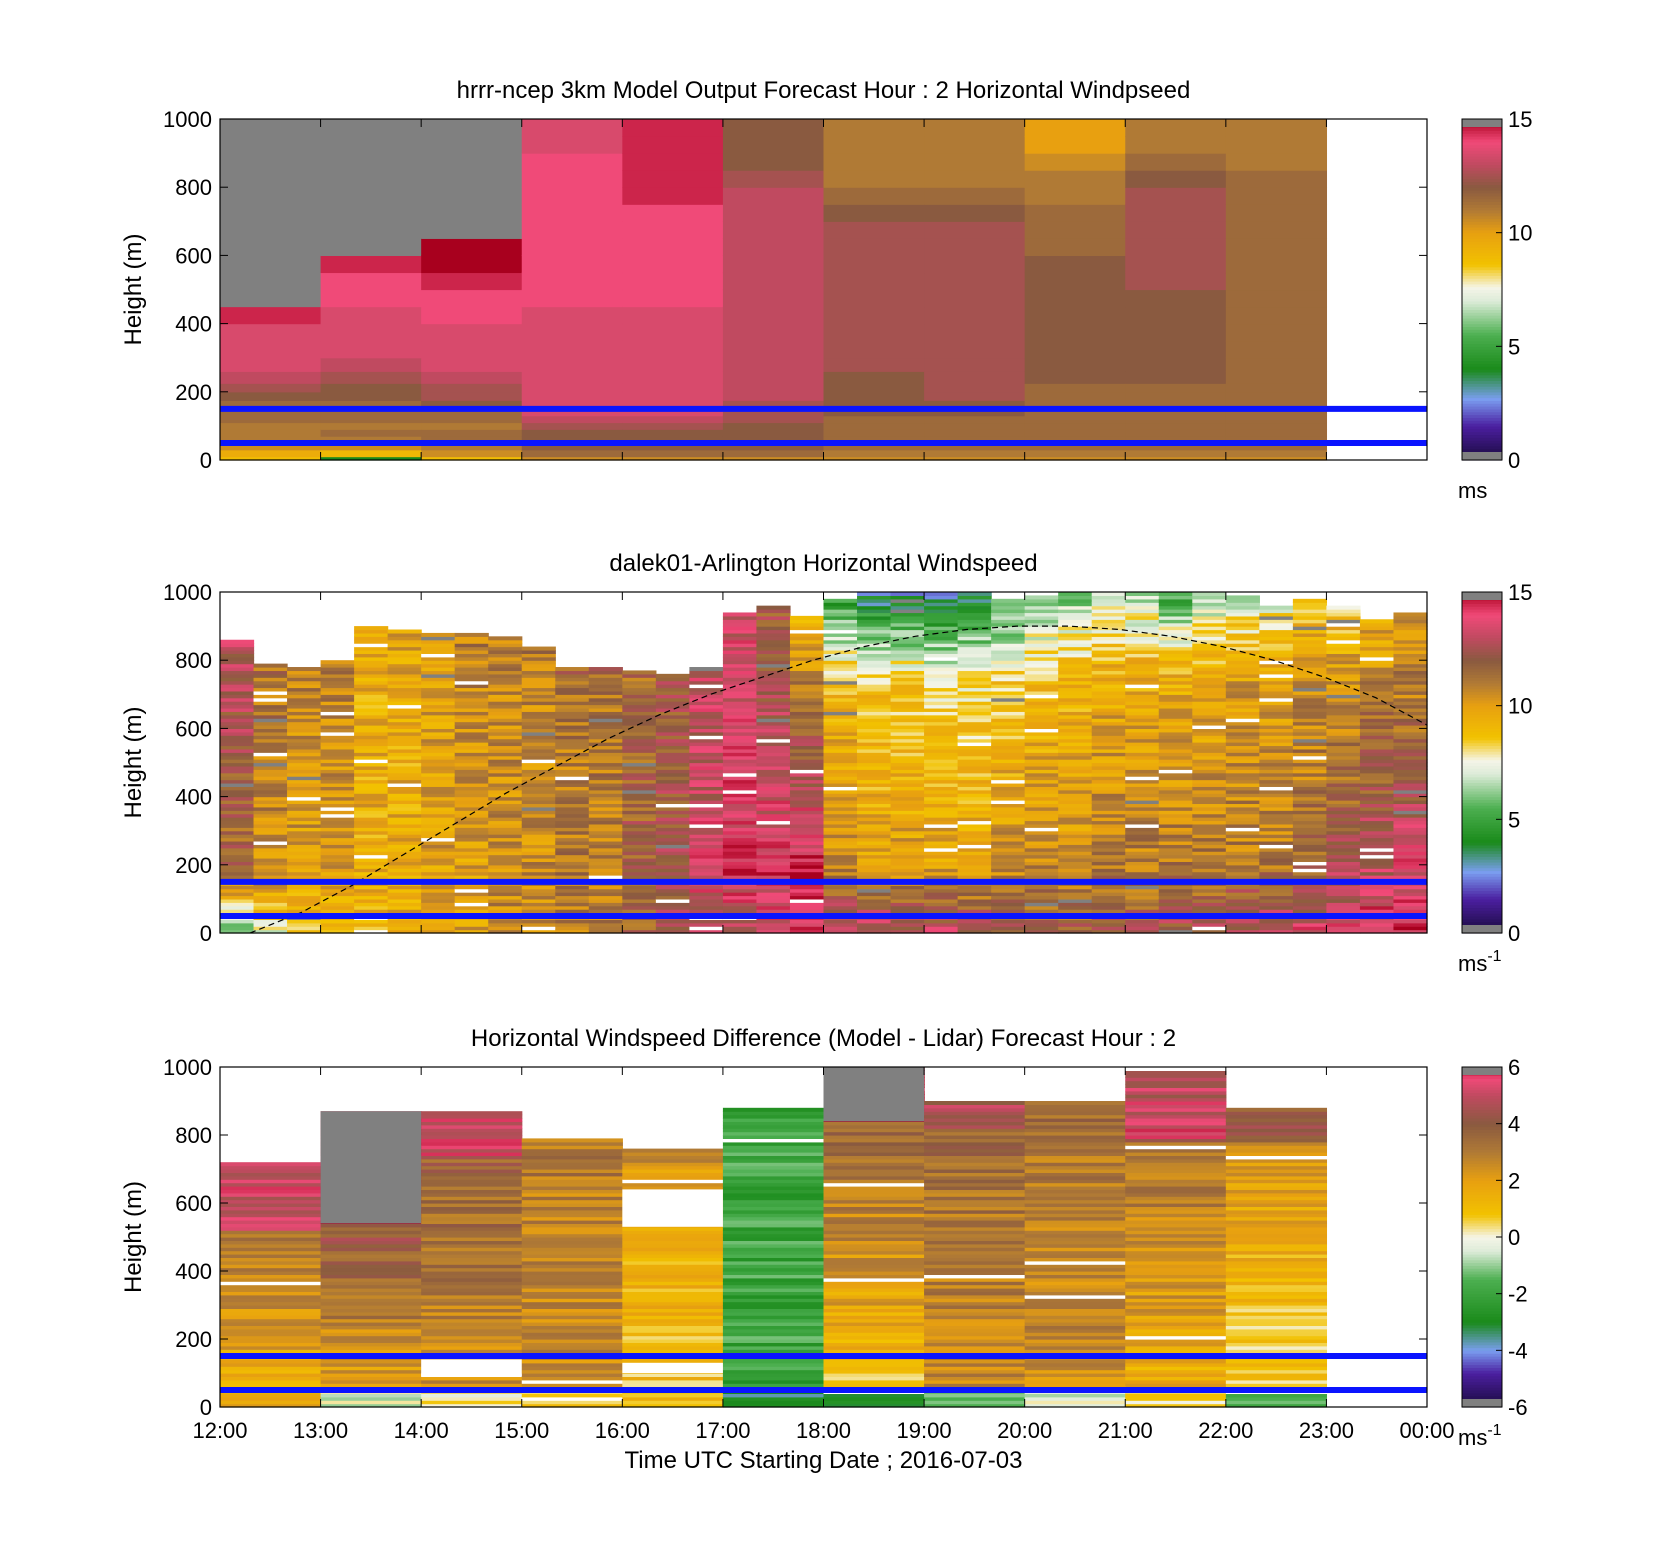 The width and height of the screenshot is (1680, 1561). Describe the element at coordinates (774, 290) in the screenshot. I see `heatmap-cells` at that location.